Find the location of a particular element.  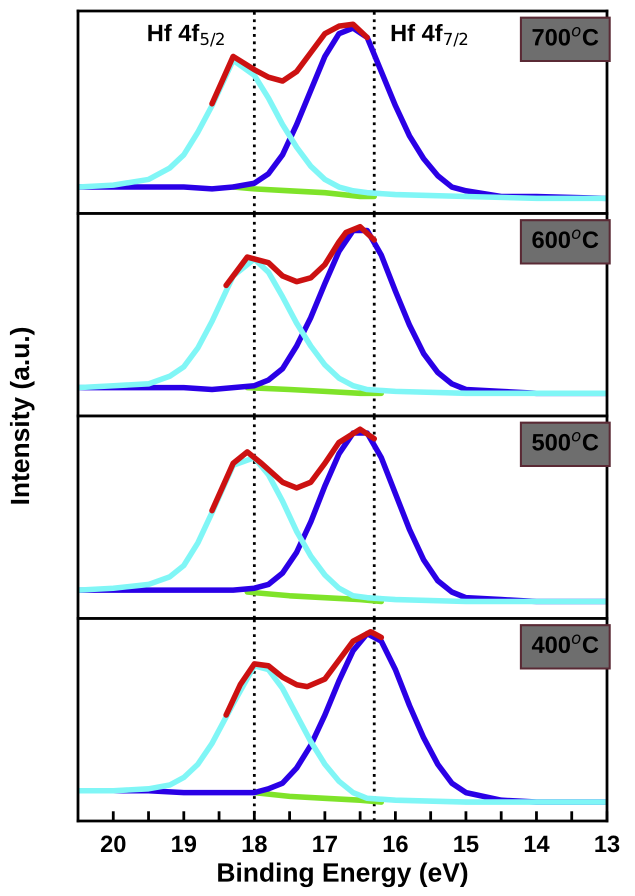

x-axis-title: Binding Energy (eV) is located at coordinates (343, 875).